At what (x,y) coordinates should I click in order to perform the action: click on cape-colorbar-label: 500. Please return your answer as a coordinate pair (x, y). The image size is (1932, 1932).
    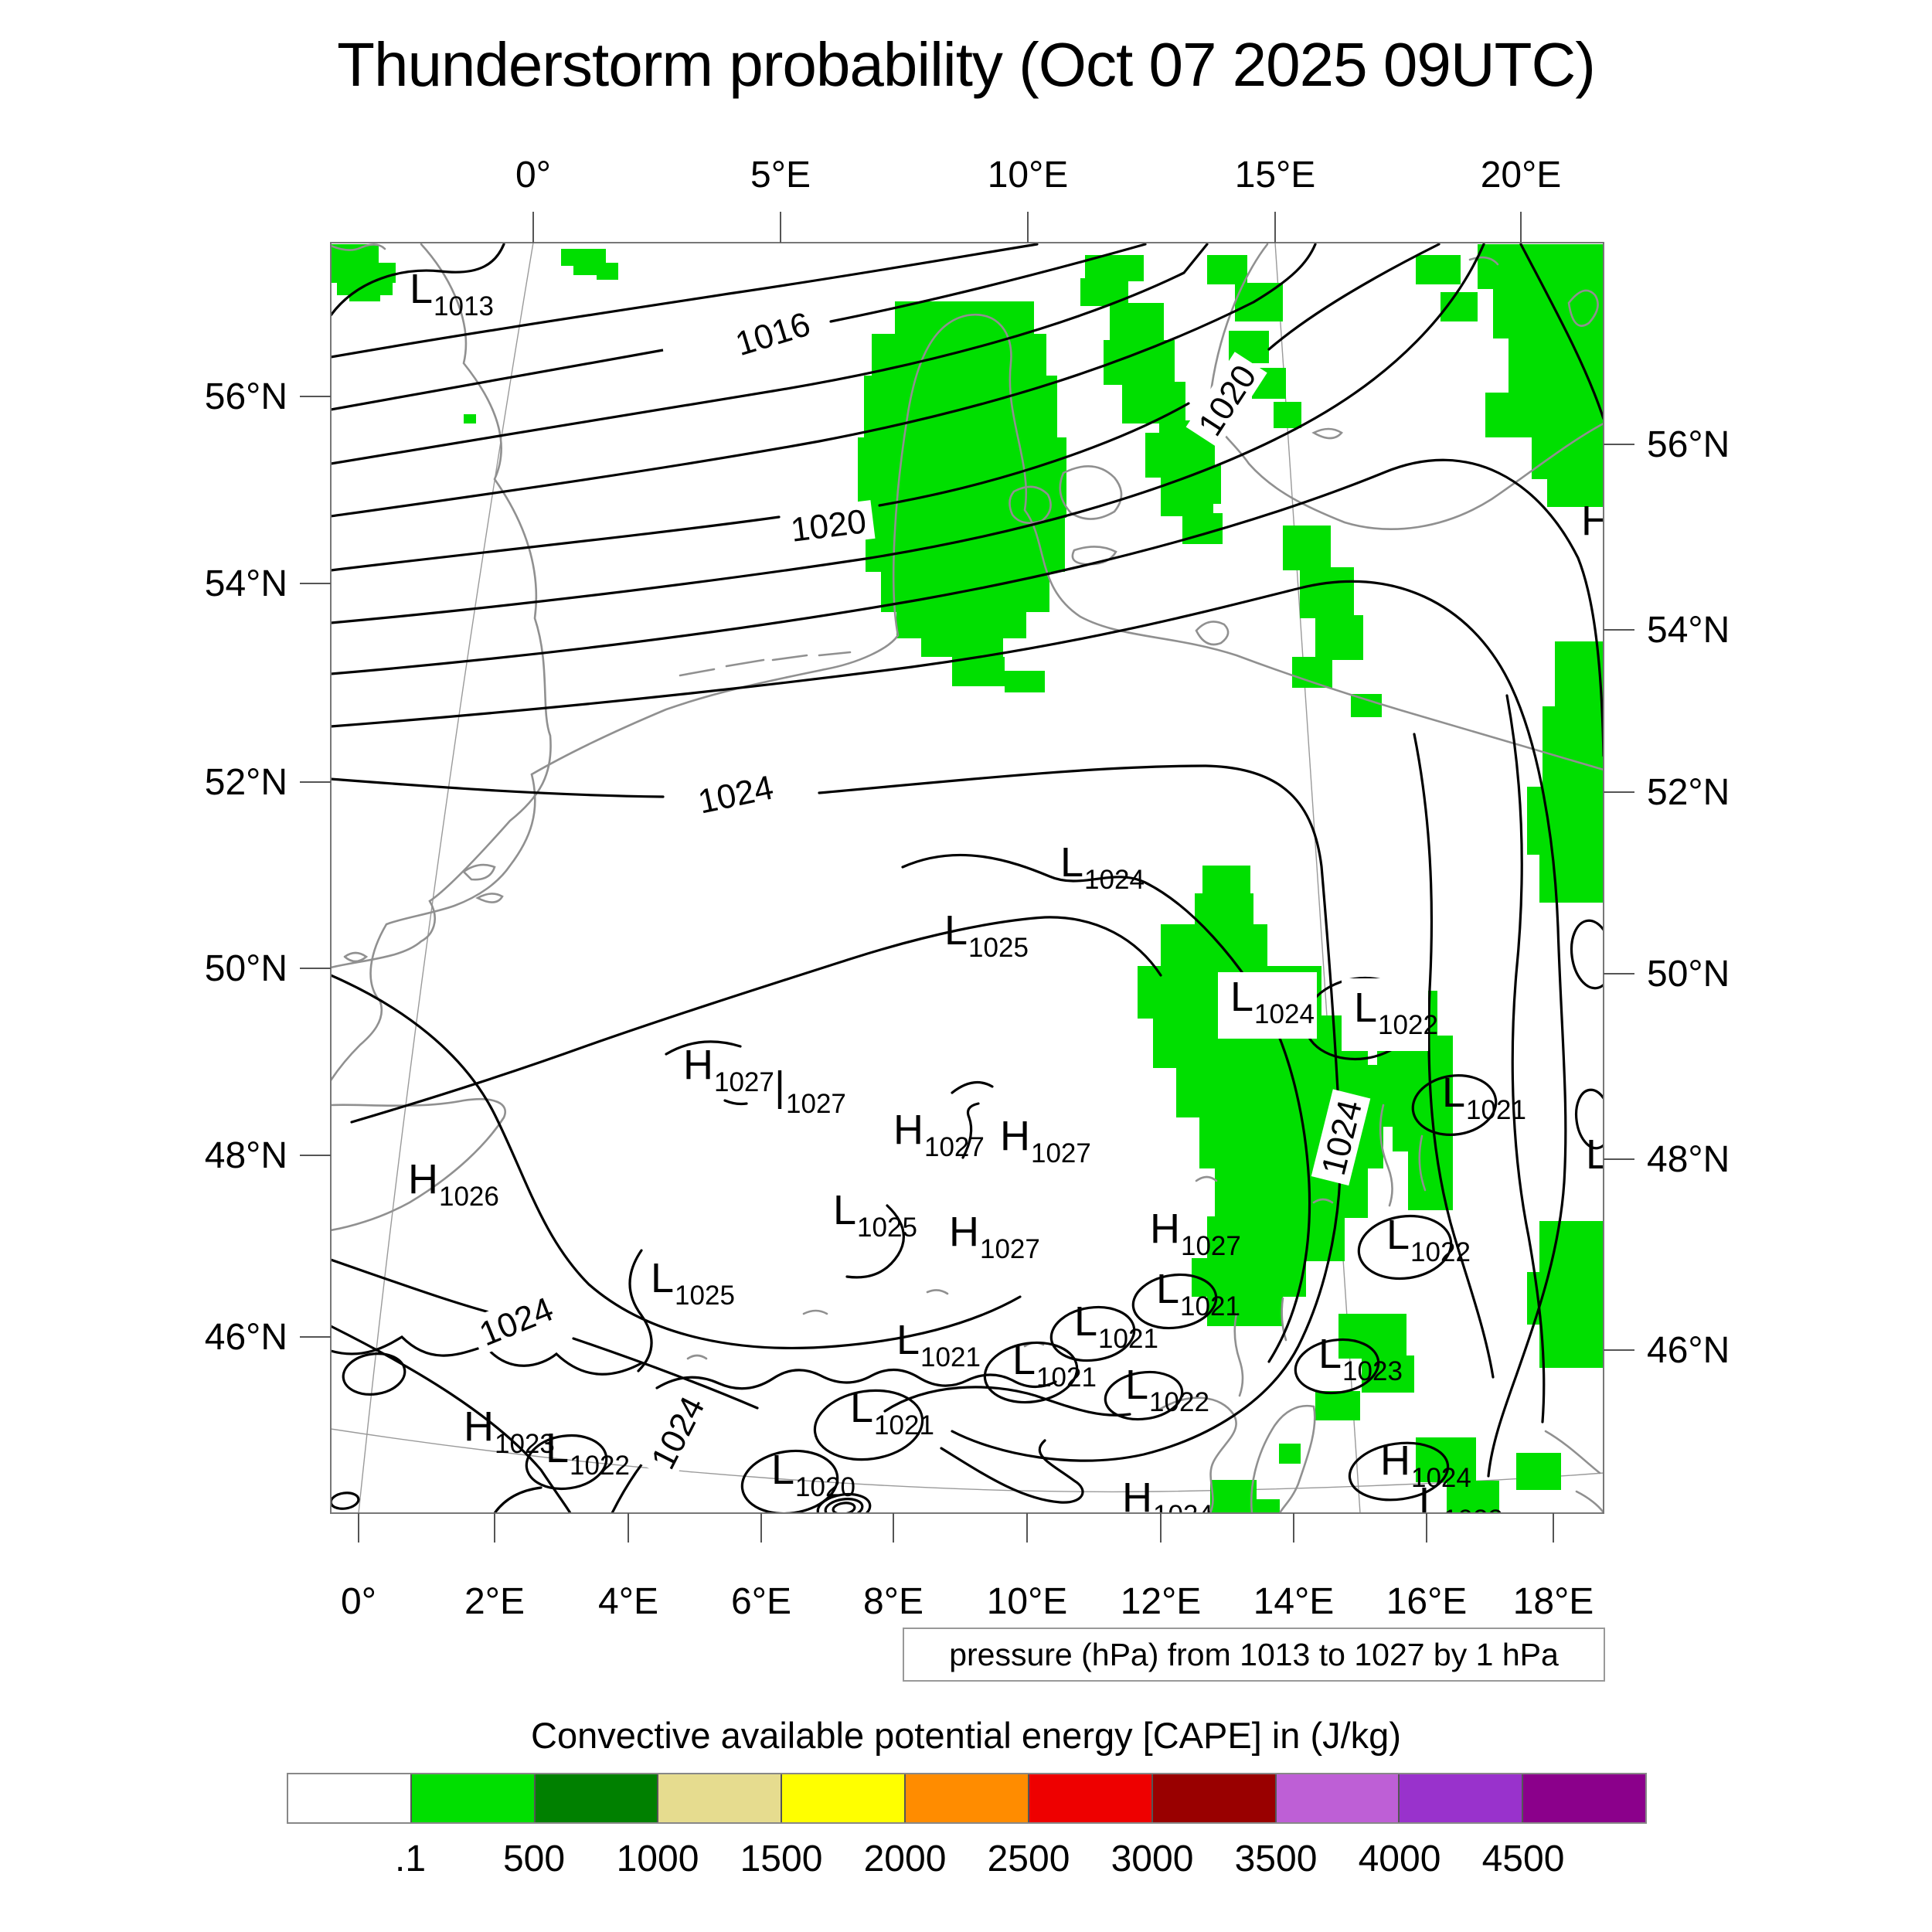
    Looking at the image, I should click on (534, 1858).